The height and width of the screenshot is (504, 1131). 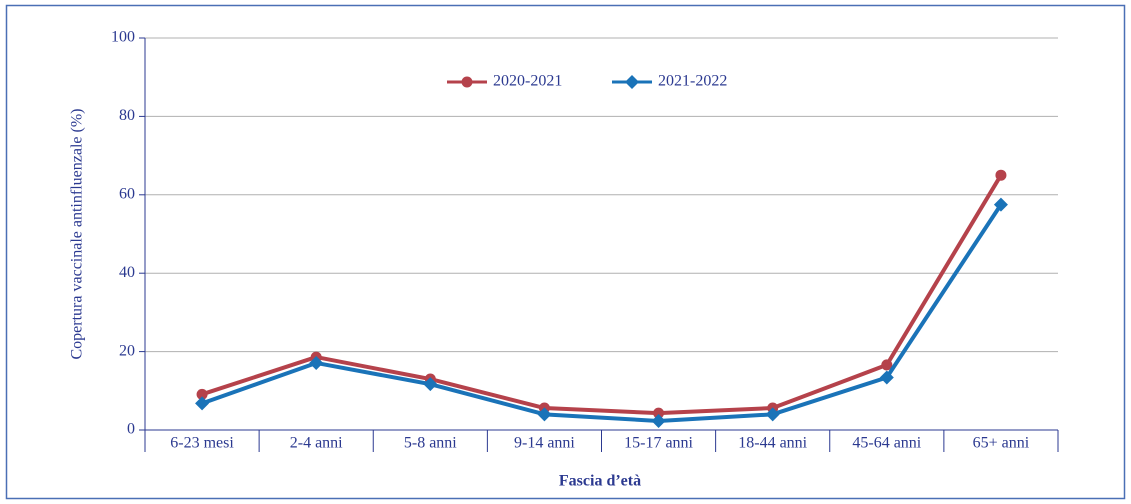 I want to click on x-tick-label: 9-14 anni, so click(x=544, y=443).